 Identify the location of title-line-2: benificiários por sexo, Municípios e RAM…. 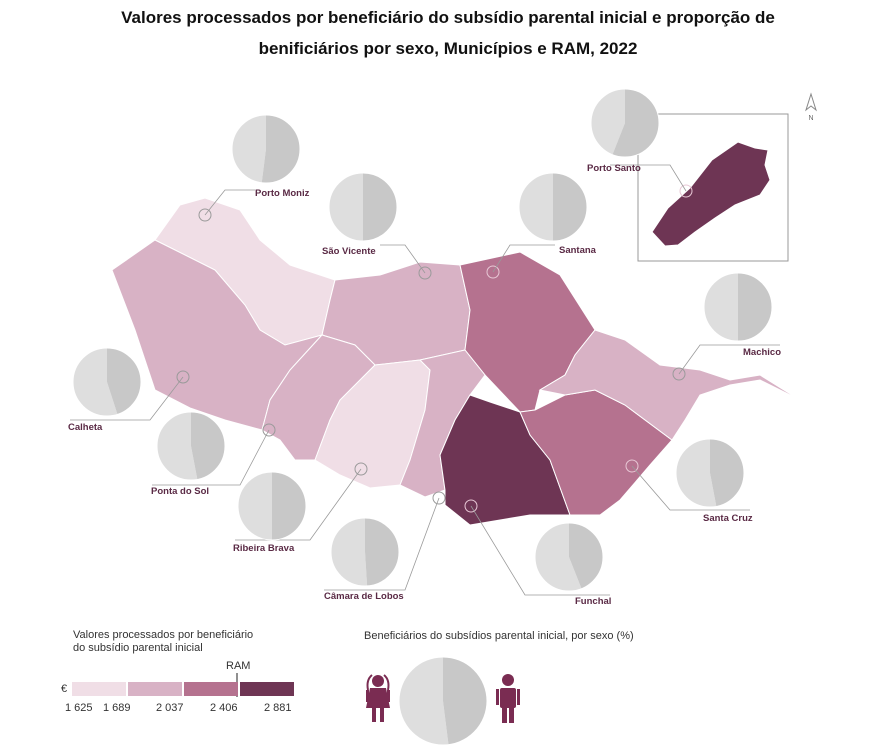
(448, 48).